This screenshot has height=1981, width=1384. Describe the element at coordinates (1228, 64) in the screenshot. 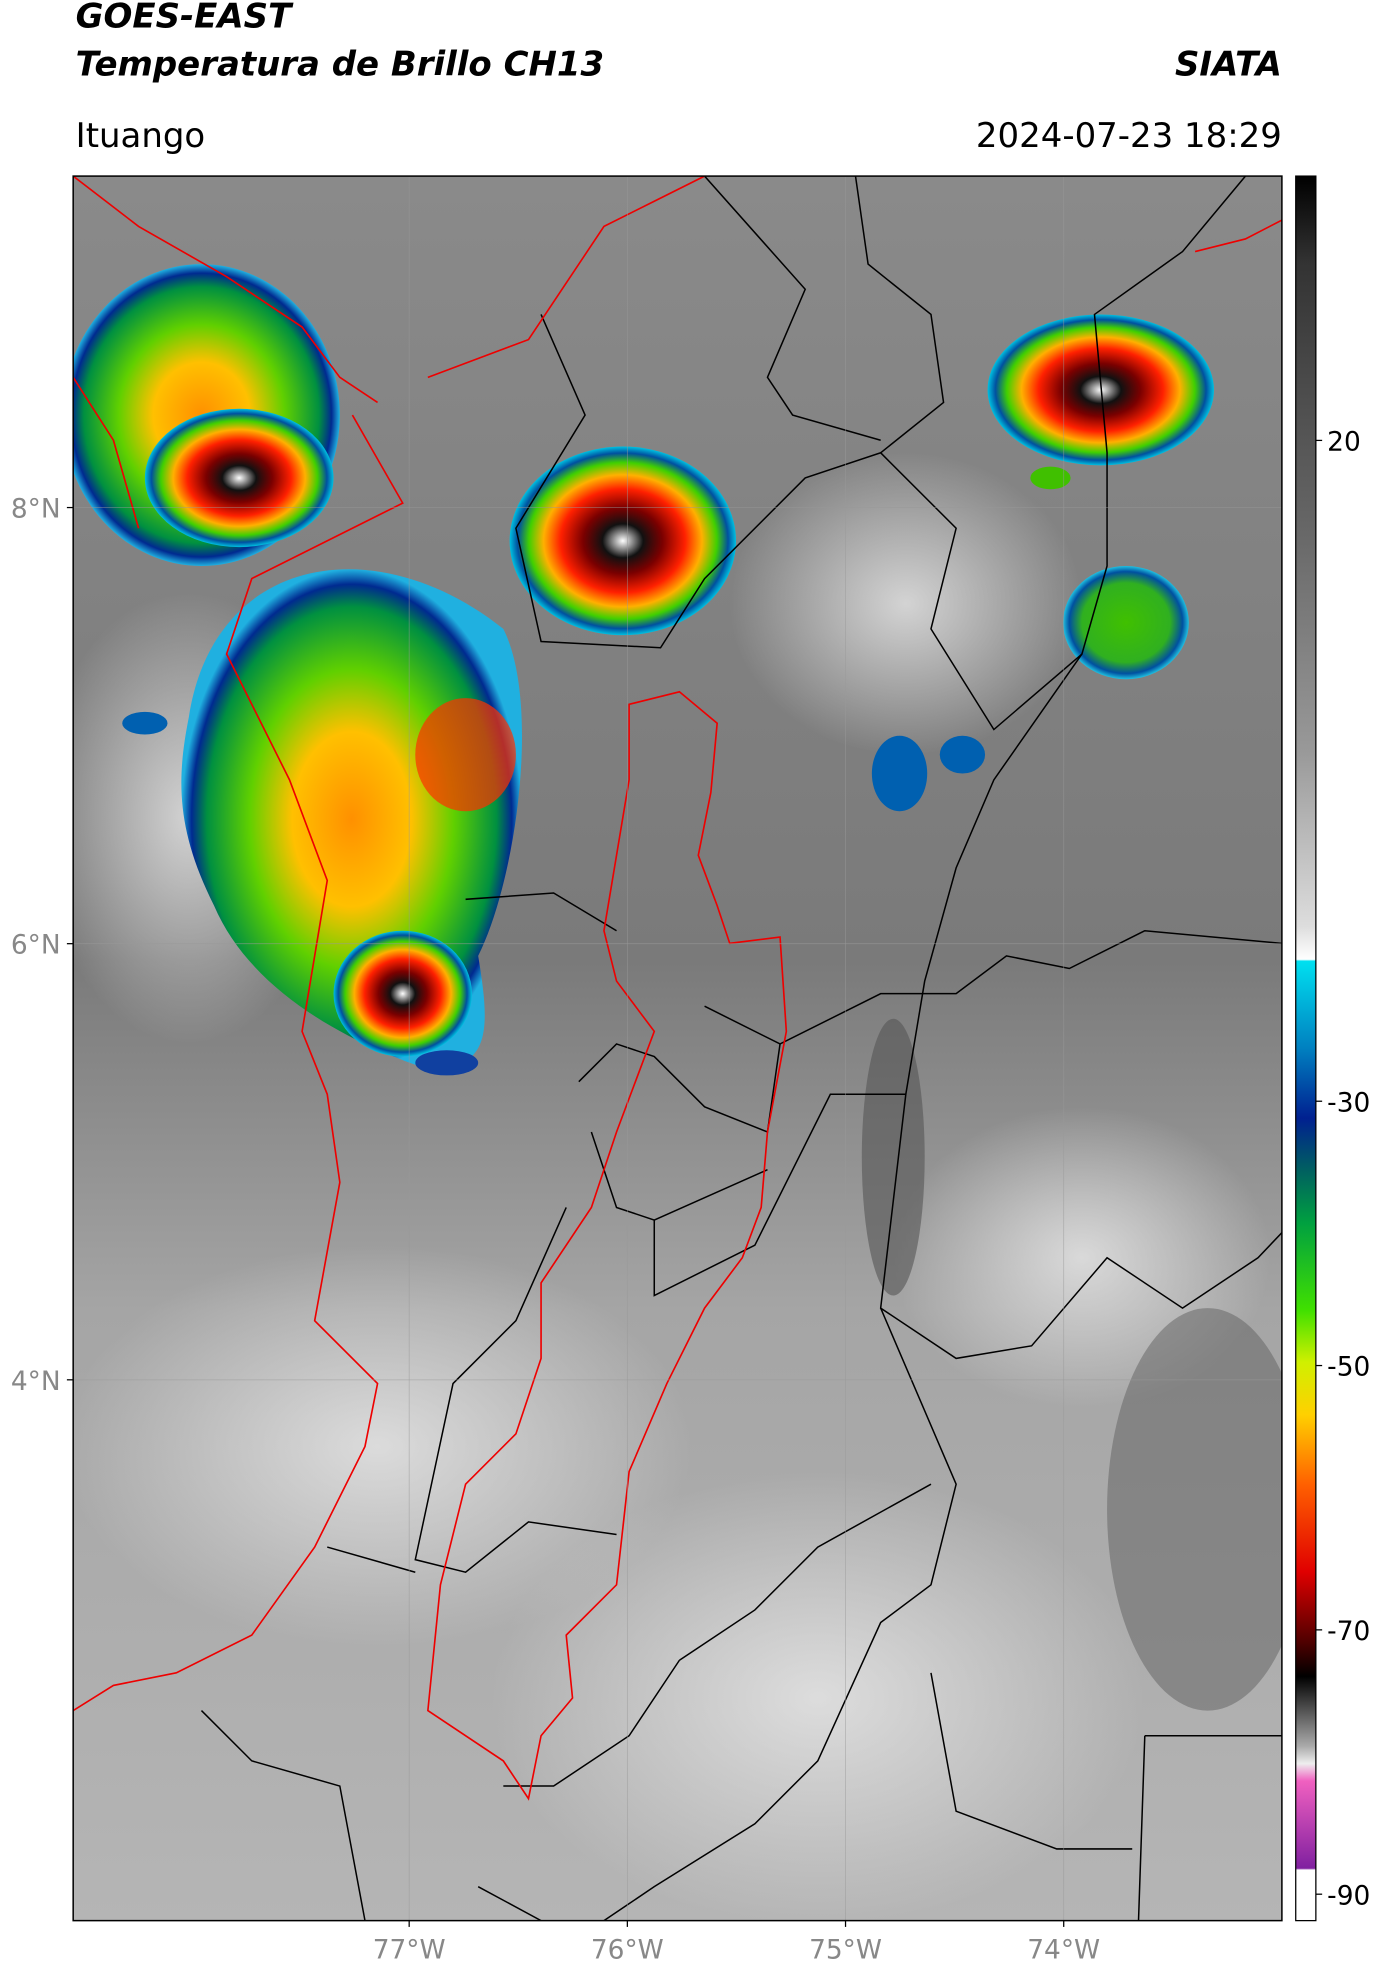

I see `source: SIATA` at that location.